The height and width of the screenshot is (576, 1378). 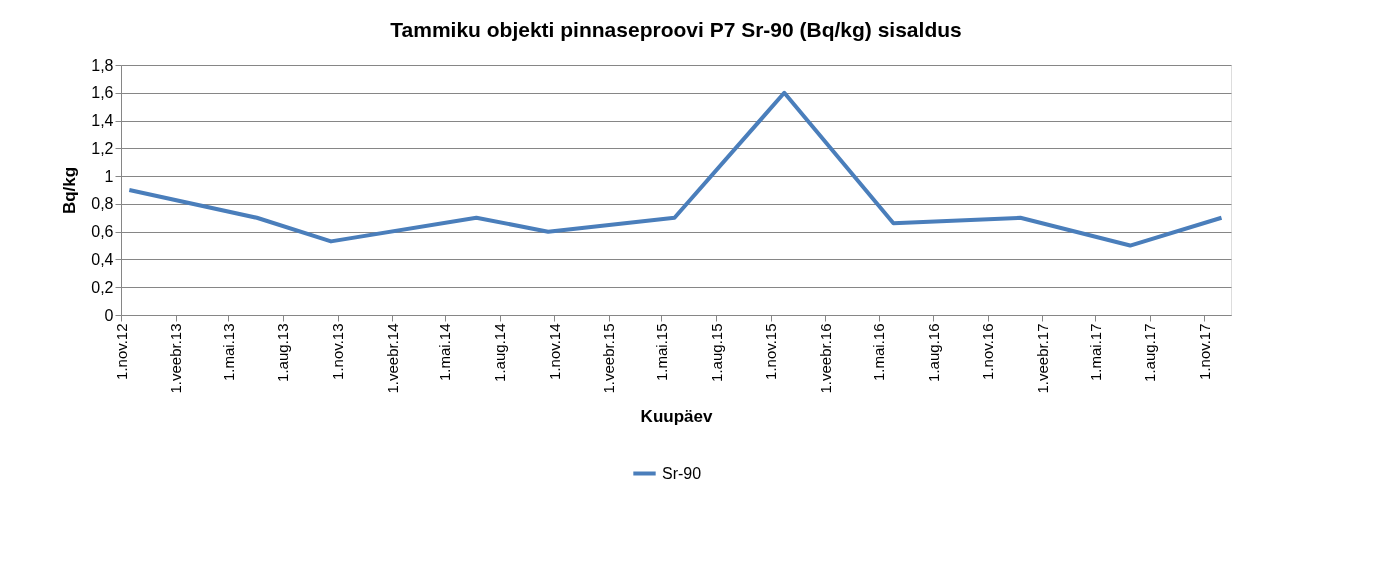 I want to click on y-tick-label: 1, so click(x=109, y=176).